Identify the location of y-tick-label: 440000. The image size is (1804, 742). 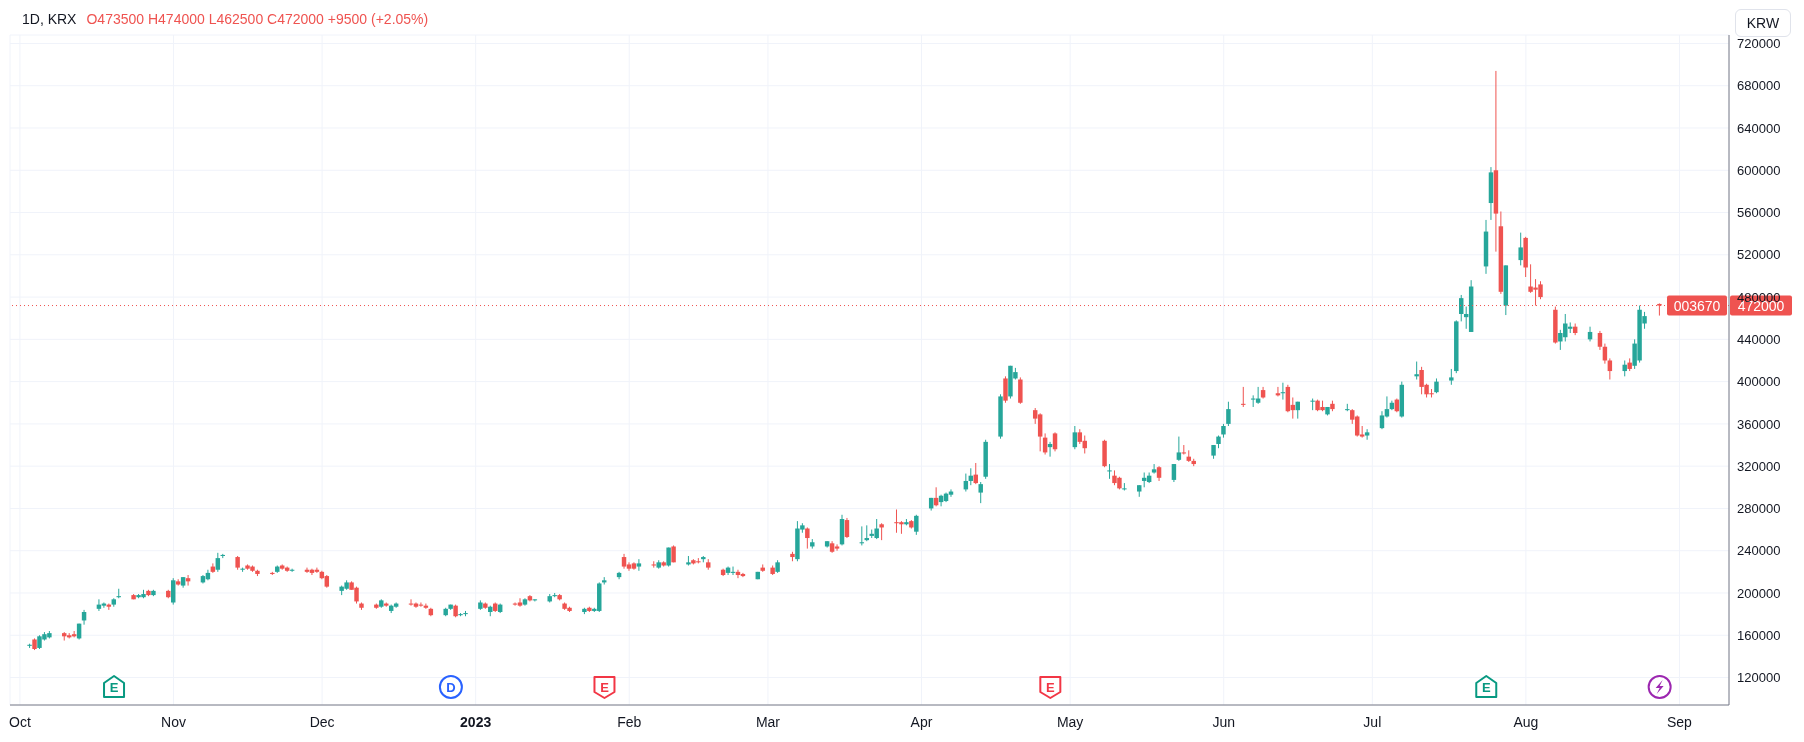
(1759, 339).